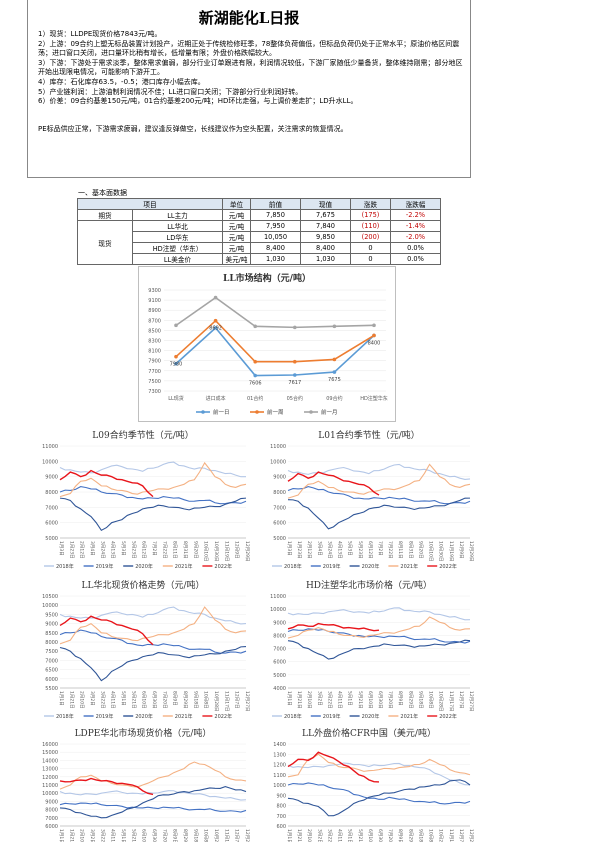  Describe the element at coordinates (144, 835) in the screenshot. I see `x-tick-label: 6月10日` at that location.